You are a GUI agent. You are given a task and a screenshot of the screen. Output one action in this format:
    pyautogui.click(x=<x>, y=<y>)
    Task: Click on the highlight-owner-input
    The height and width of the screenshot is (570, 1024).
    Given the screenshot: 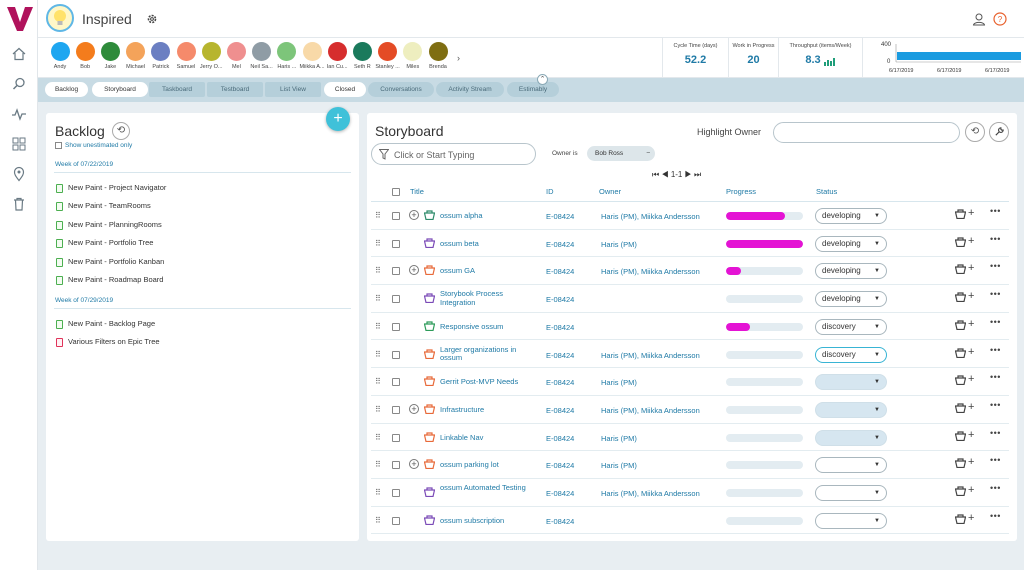 What is the action you would take?
    pyautogui.click(x=866, y=132)
    